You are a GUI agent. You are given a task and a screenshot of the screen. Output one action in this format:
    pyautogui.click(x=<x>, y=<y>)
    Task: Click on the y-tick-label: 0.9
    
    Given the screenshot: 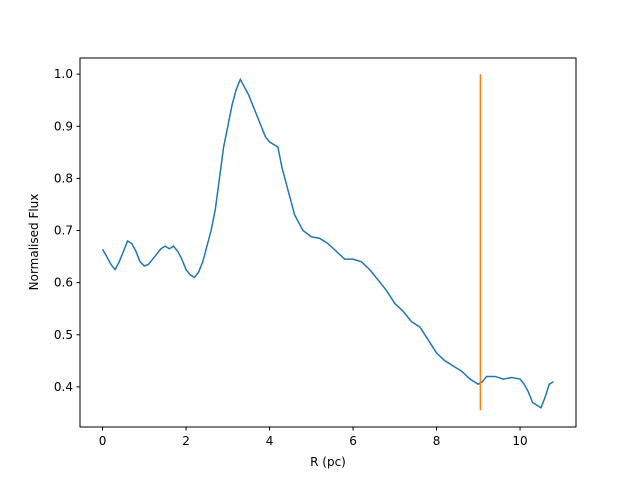 What is the action you would take?
    pyautogui.click(x=63, y=126)
    